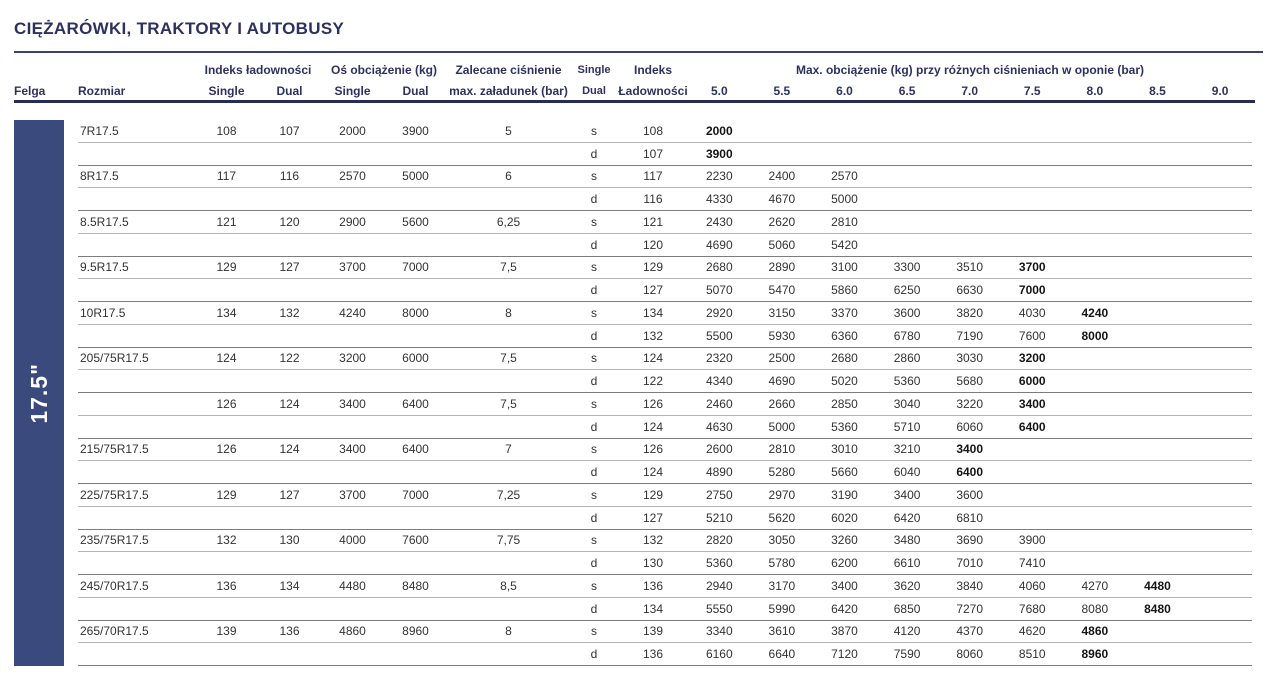 The width and height of the screenshot is (1280, 683). What do you see at coordinates (653, 267) in the screenshot?
I see `cell-load-index: 129` at bounding box center [653, 267].